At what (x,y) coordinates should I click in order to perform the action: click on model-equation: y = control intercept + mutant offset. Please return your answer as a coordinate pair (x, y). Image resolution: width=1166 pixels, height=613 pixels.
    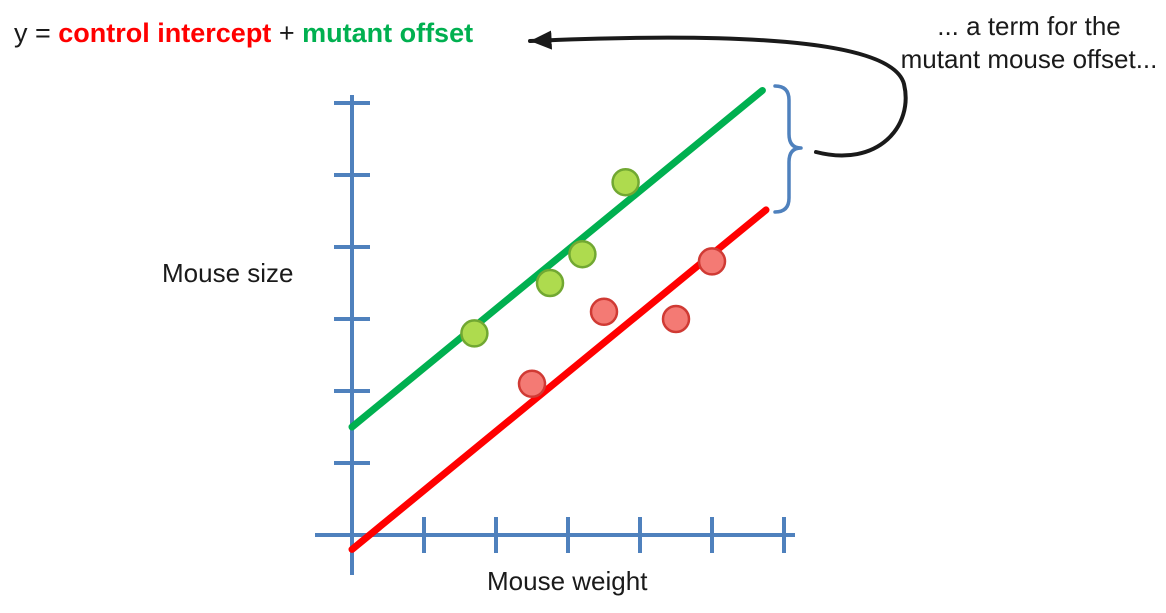
    Looking at the image, I should click on (243, 33).